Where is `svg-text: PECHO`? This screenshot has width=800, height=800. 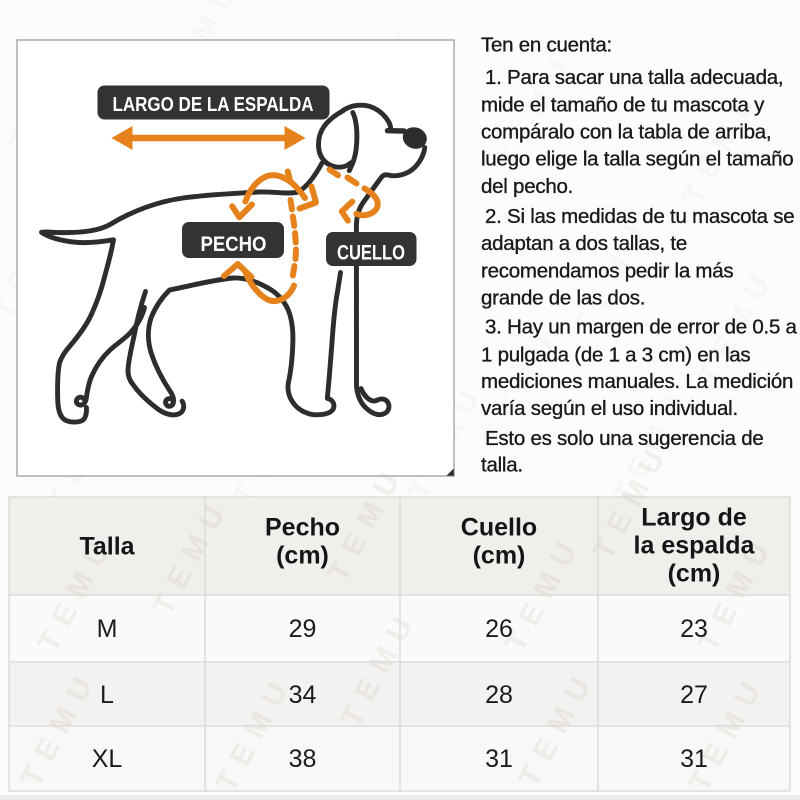 svg-text: PECHO is located at coordinates (234, 244).